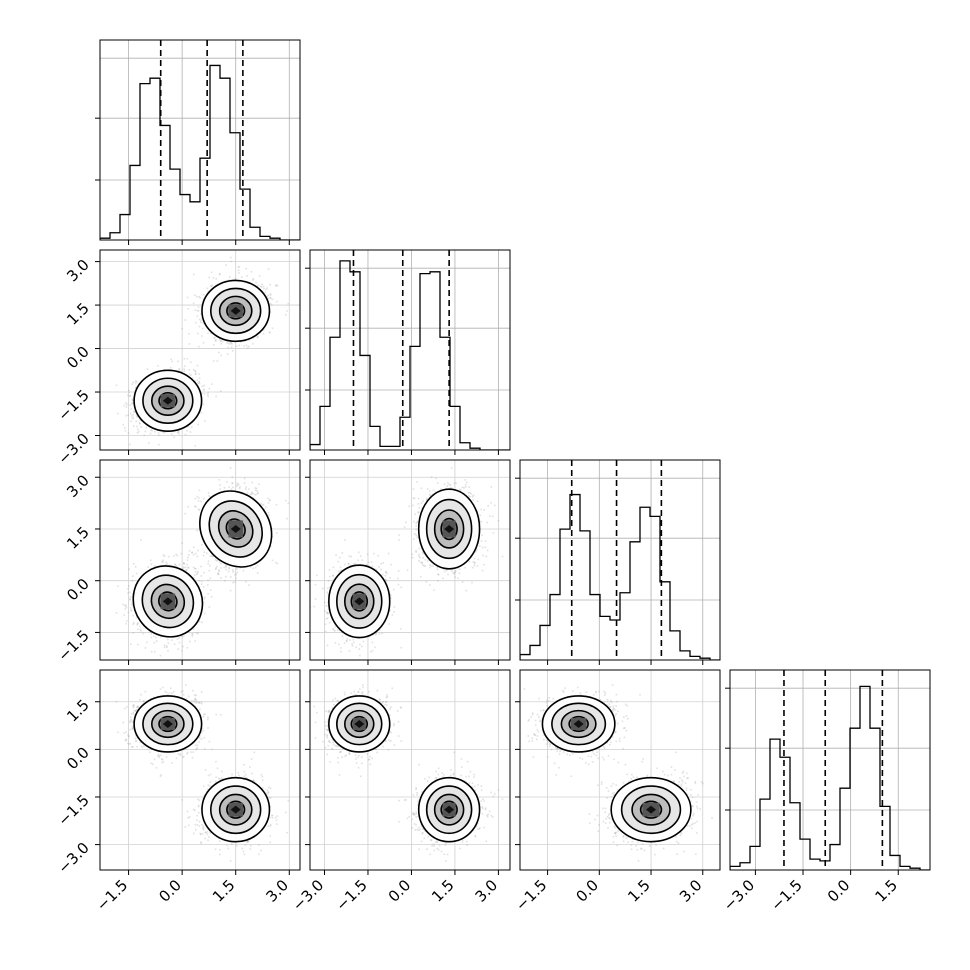 The height and width of the screenshot is (970, 970). What do you see at coordinates (78, 314) in the screenshot?
I see `y-tick-label-1: 1.5` at bounding box center [78, 314].